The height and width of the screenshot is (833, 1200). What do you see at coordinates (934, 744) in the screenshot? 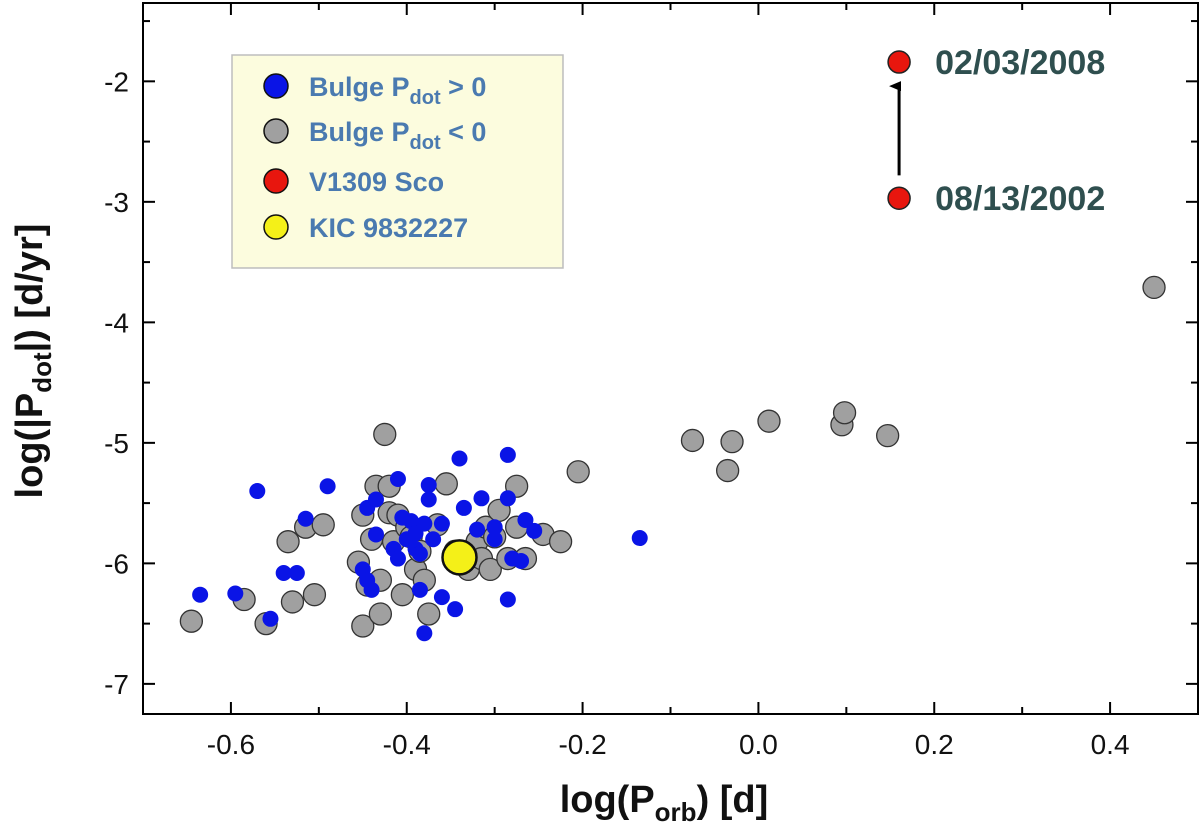
I see `x-tick-label: 0.2` at bounding box center [934, 744].